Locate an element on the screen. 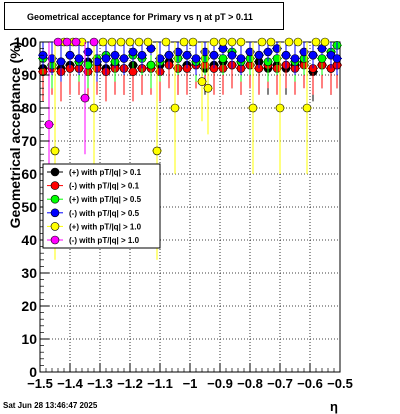 The width and height of the screenshot is (400, 414). legend-label: (-) with pT/|q| > 0.1 is located at coordinates (104, 186).